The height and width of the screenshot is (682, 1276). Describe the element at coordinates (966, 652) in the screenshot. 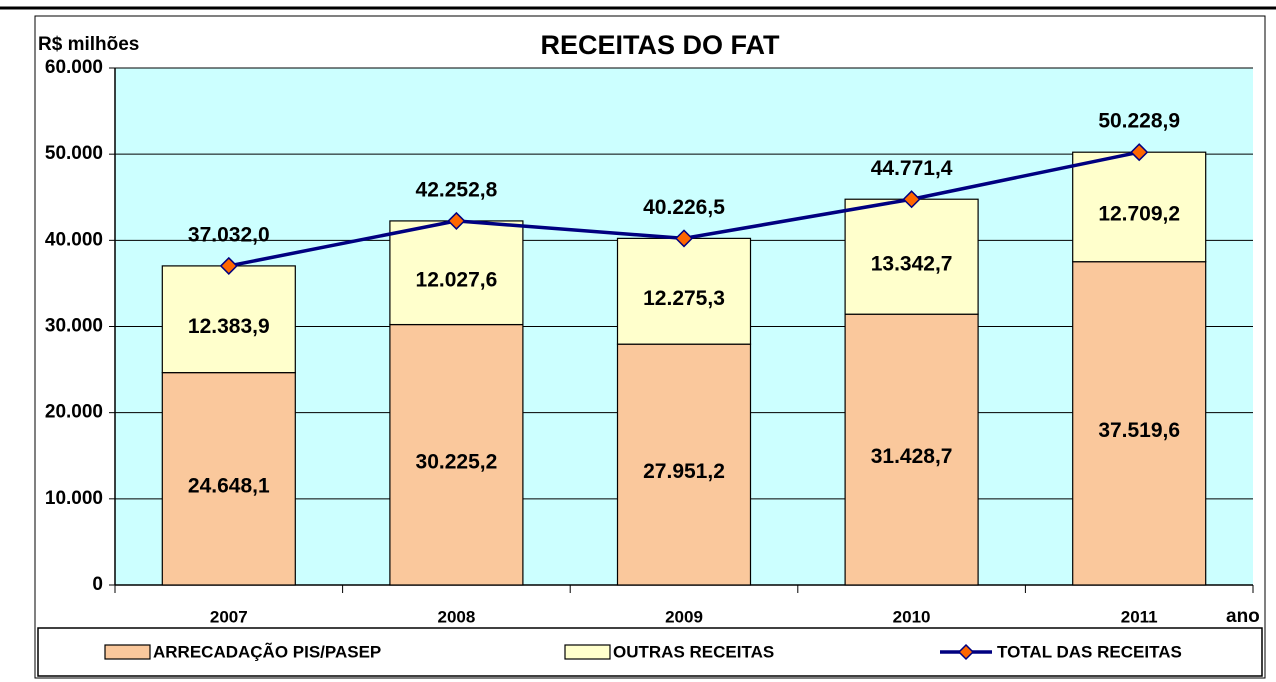

I see `legend-marker` at that location.